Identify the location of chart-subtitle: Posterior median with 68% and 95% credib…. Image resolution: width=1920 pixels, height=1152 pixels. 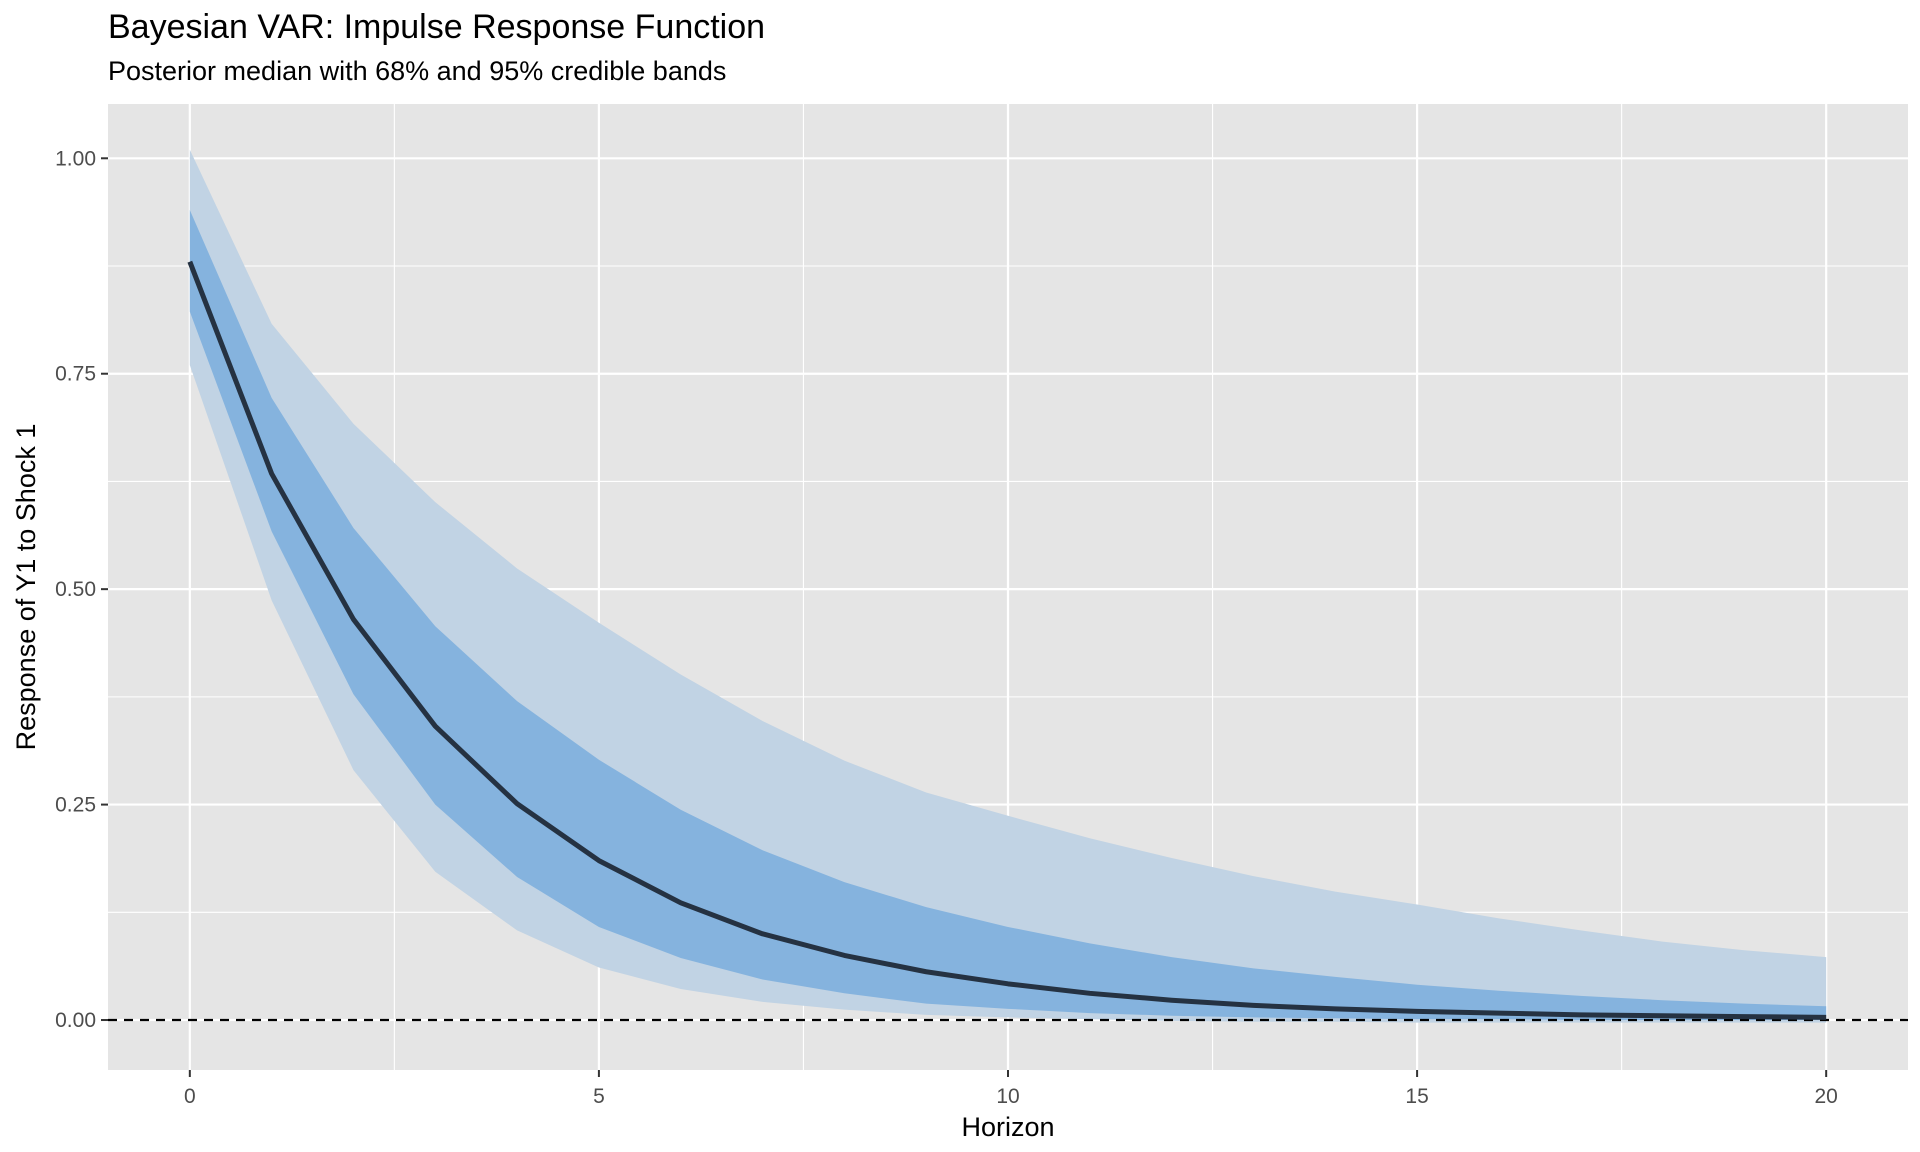
(417, 71).